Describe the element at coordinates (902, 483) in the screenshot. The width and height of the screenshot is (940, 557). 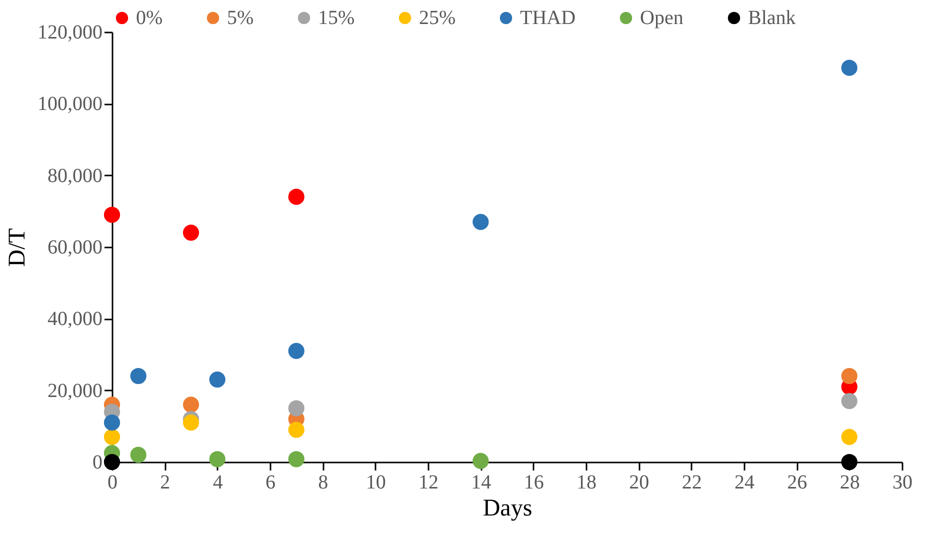
I see `x-tick-label: 30` at that location.